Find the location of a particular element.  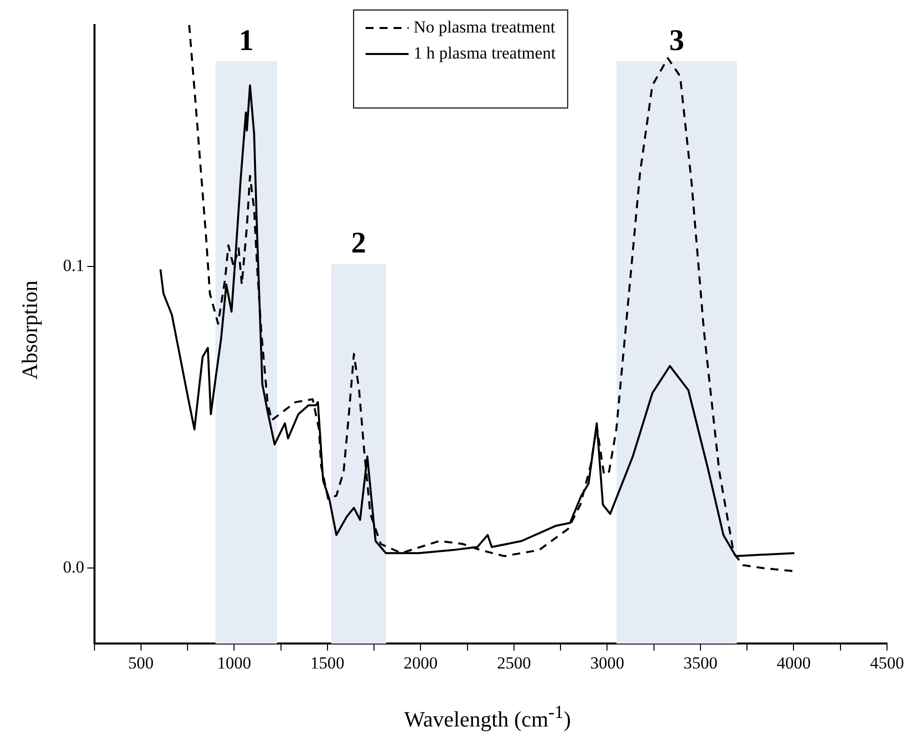

band-label: 1 is located at coordinates (246, 40).